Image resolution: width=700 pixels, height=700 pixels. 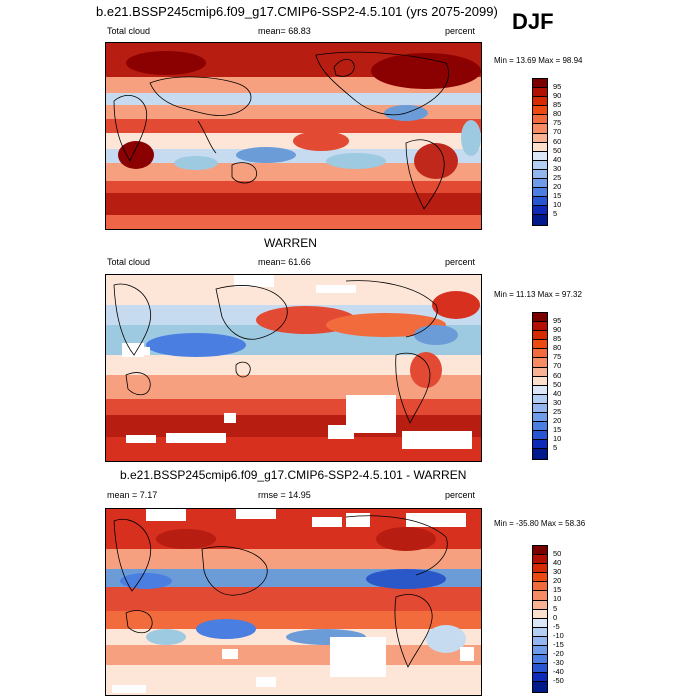 What do you see at coordinates (460, 495) in the screenshot?
I see `panel3-units-label: percent` at bounding box center [460, 495].